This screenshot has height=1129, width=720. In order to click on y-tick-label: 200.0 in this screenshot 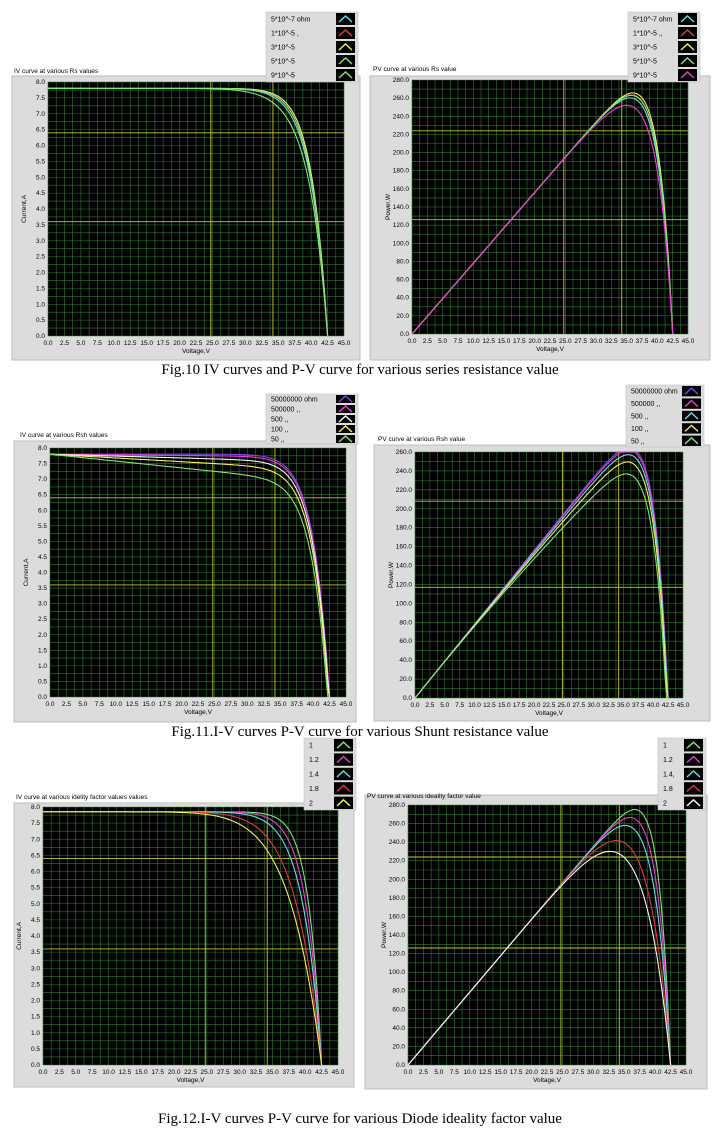, I will do `click(397, 879)`.